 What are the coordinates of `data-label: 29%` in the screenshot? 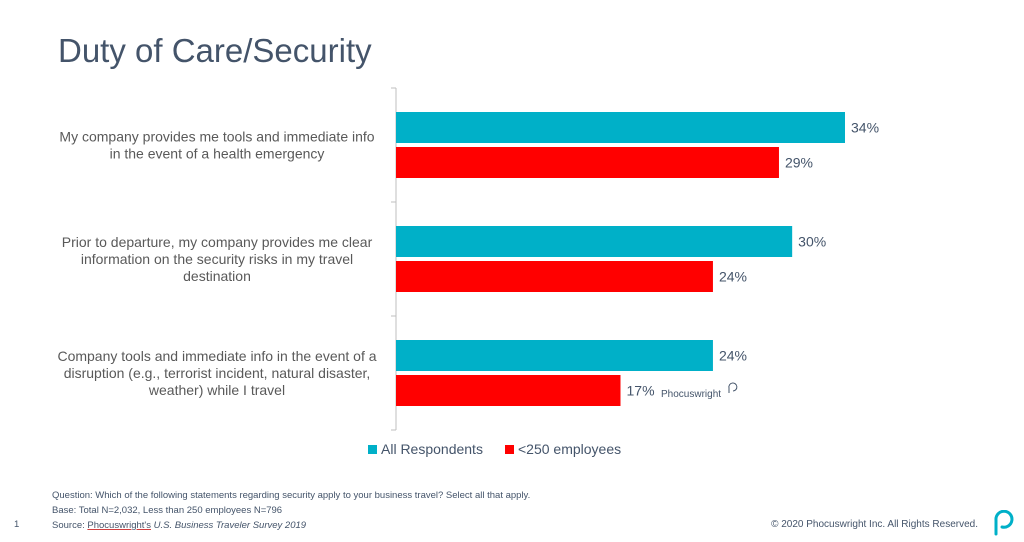 It's located at (799, 163).